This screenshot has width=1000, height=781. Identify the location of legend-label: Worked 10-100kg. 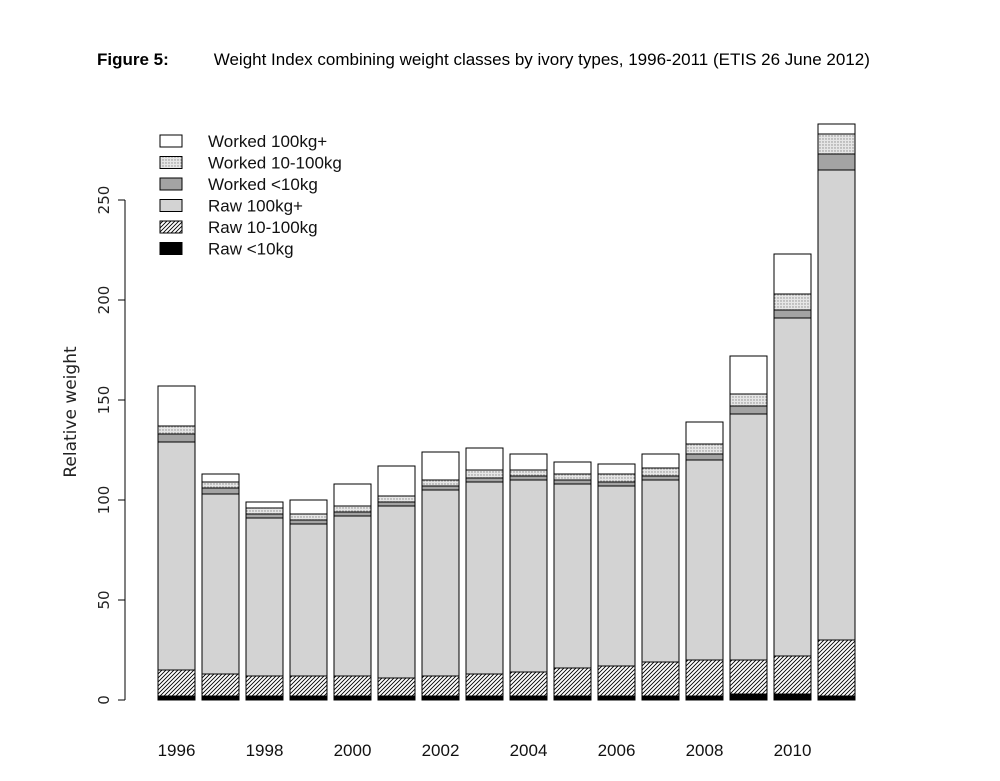
(275, 163).